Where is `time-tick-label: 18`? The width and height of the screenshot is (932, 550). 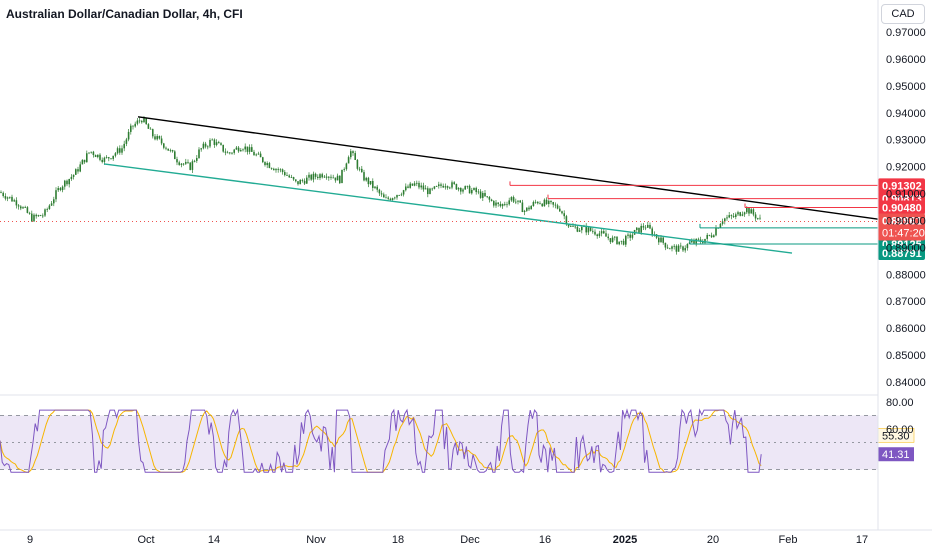 time-tick-label: 18 is located at coordinates (398, 540).